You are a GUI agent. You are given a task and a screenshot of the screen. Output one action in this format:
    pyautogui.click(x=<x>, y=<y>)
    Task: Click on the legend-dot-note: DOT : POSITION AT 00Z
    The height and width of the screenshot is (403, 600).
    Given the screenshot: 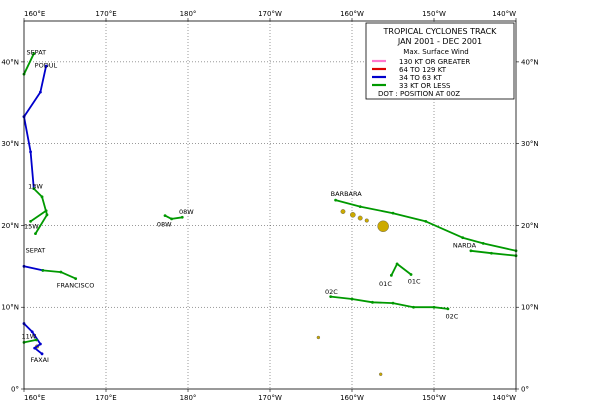 What is the action you would take?
    pyautogui.click(x=419, y=94)
    